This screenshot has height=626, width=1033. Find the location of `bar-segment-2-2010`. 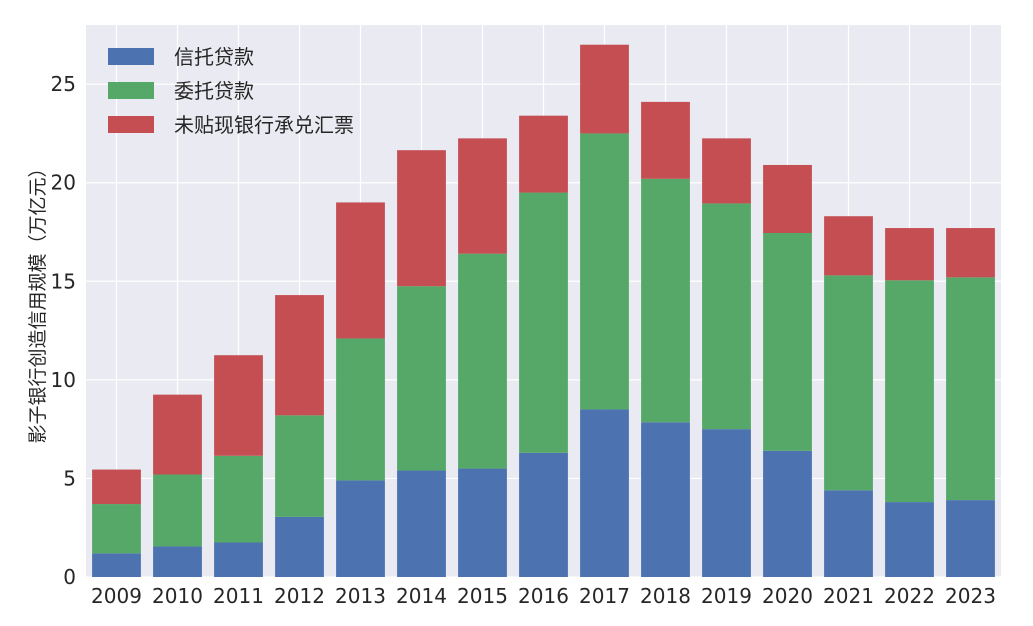

bar-segment-2-2010 is located at coordinates (177, 434).